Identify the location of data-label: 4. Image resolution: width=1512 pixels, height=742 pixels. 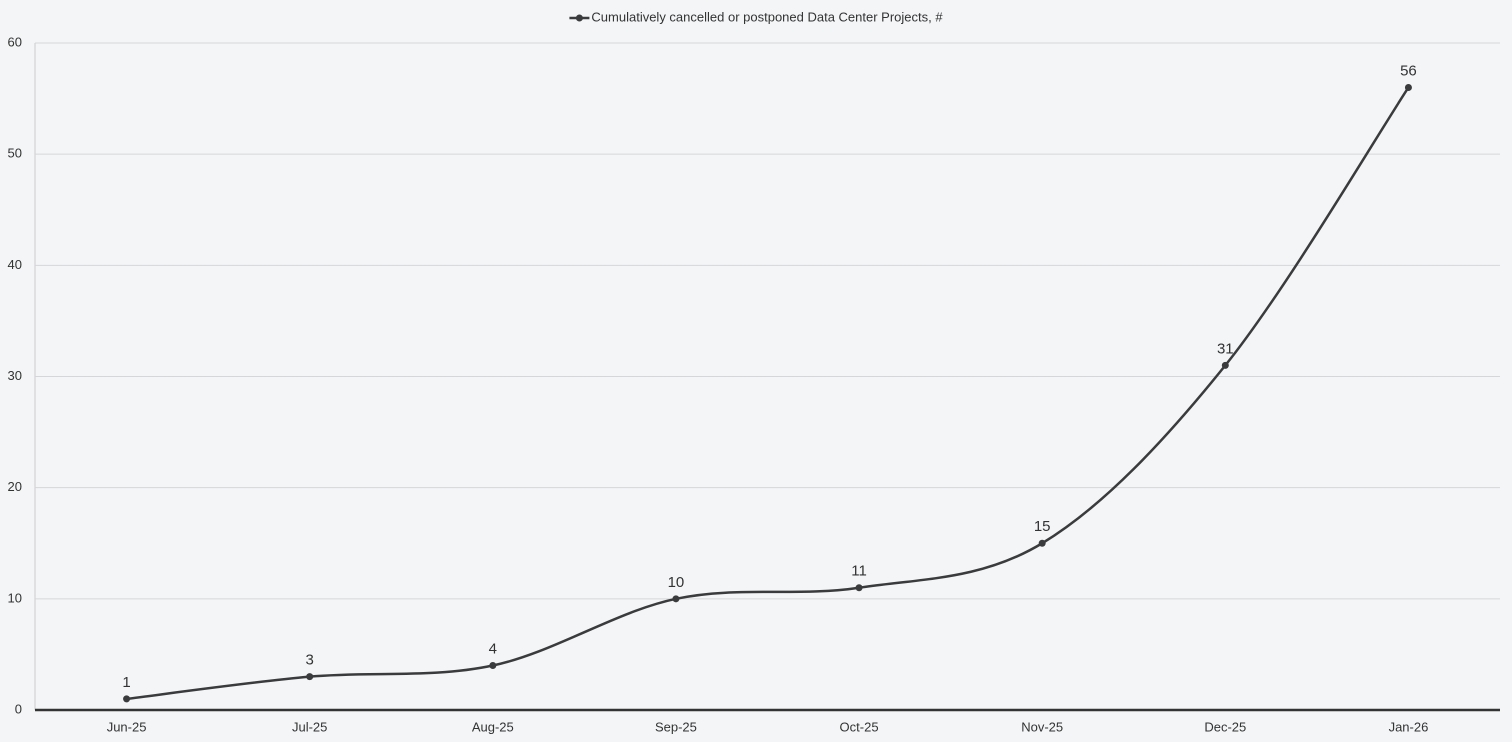
(493, 649).